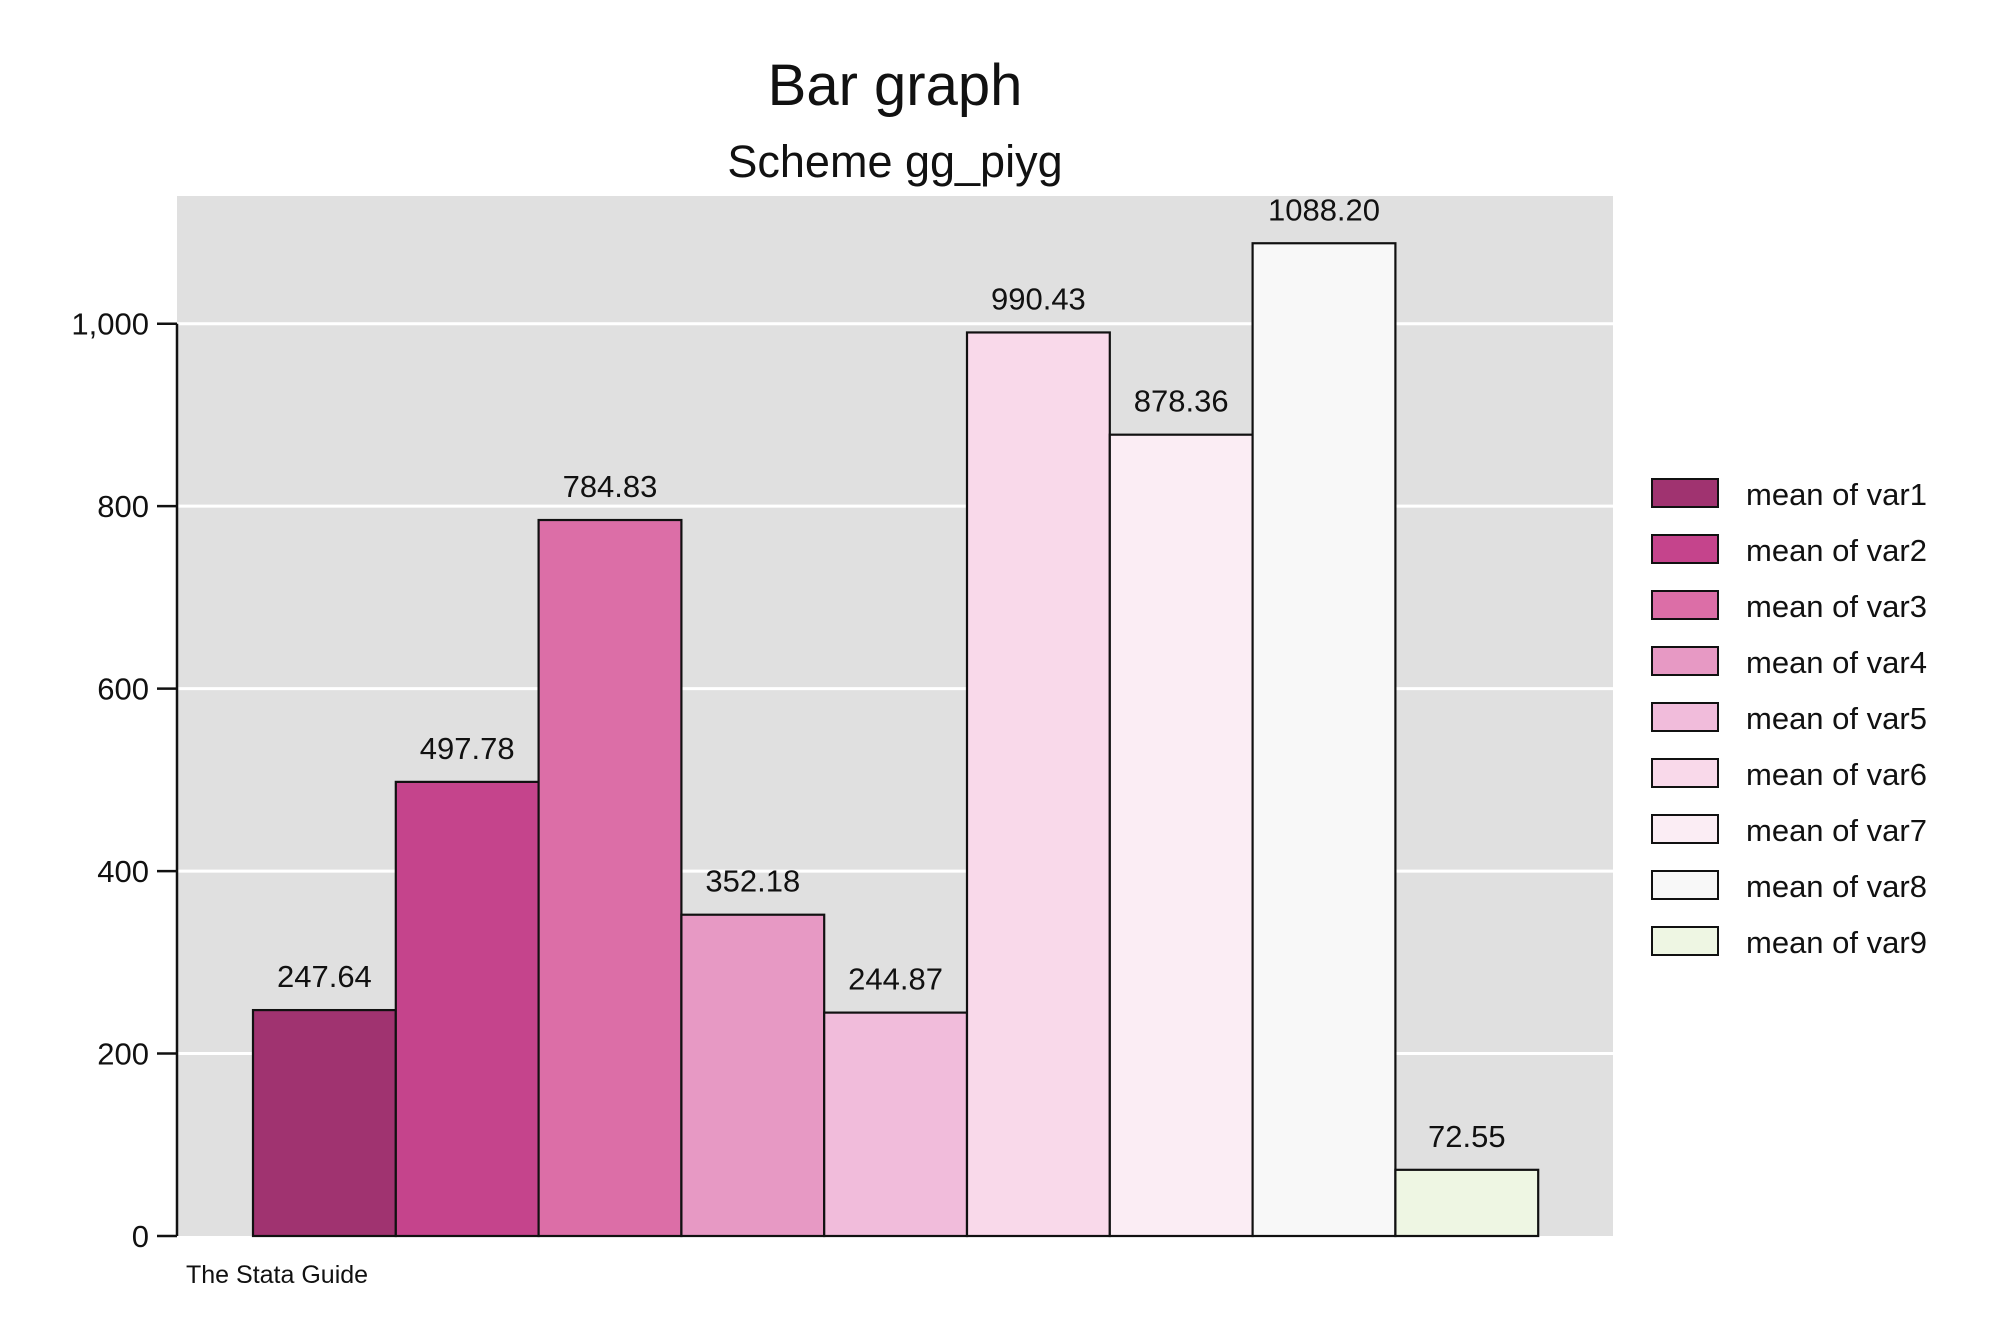 This screenshot has width=2000, height=1333. What do you see at coordinates (123, 1054) in the screenshot?
I see `y-tick-label-1: 200` at bounding box center [123, 1054].